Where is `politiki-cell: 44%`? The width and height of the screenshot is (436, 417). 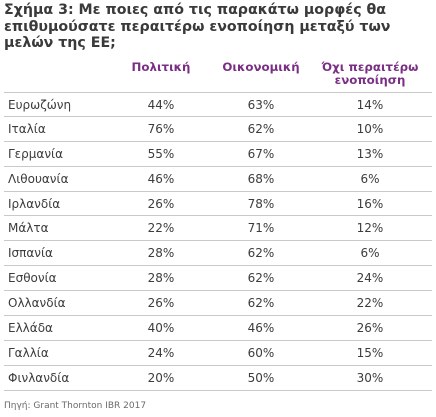 politiki-cell: 44% is located at coordinates (161, 105).